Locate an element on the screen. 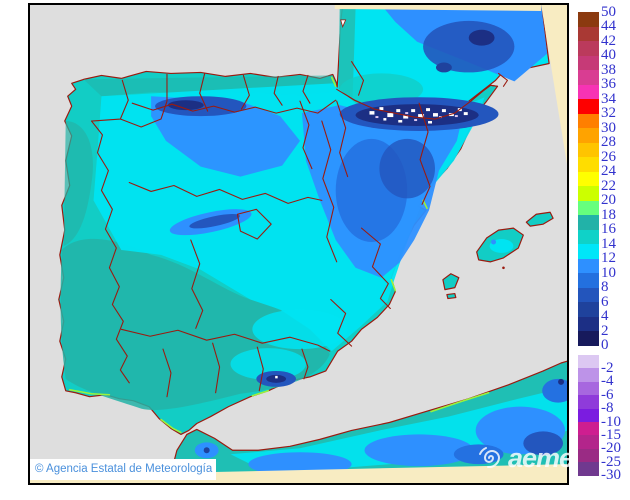  morocco-tip-navy is located at coordinates (206, 450).